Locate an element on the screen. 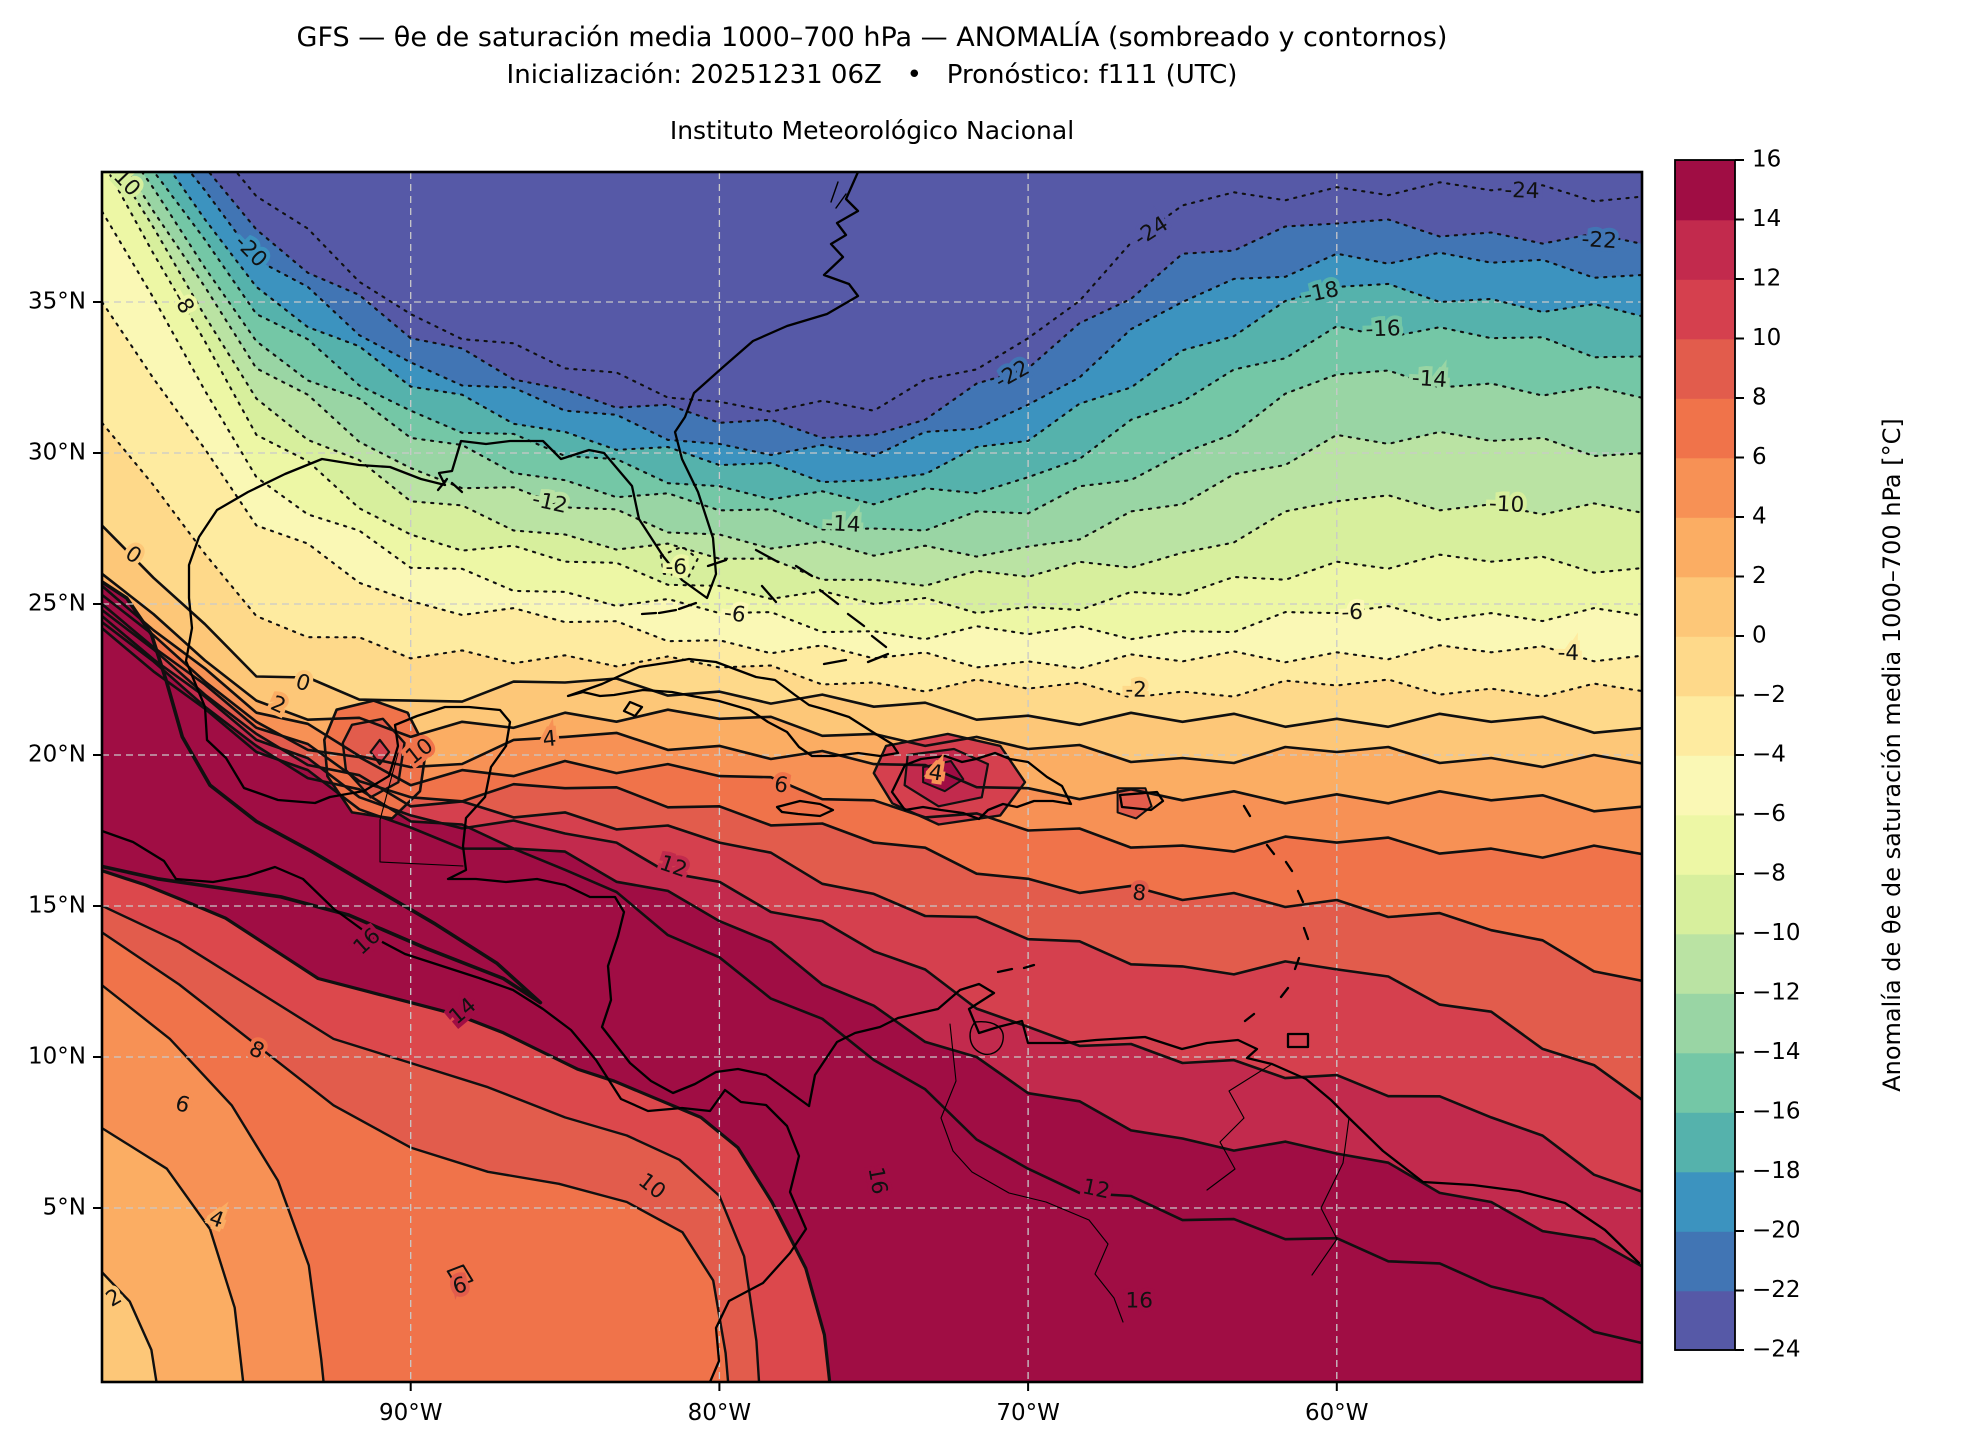 The width and height of the screenshot is (1980, 1440). colorbar-tick-label--12: −12 is located at coordinates (1776, 993).